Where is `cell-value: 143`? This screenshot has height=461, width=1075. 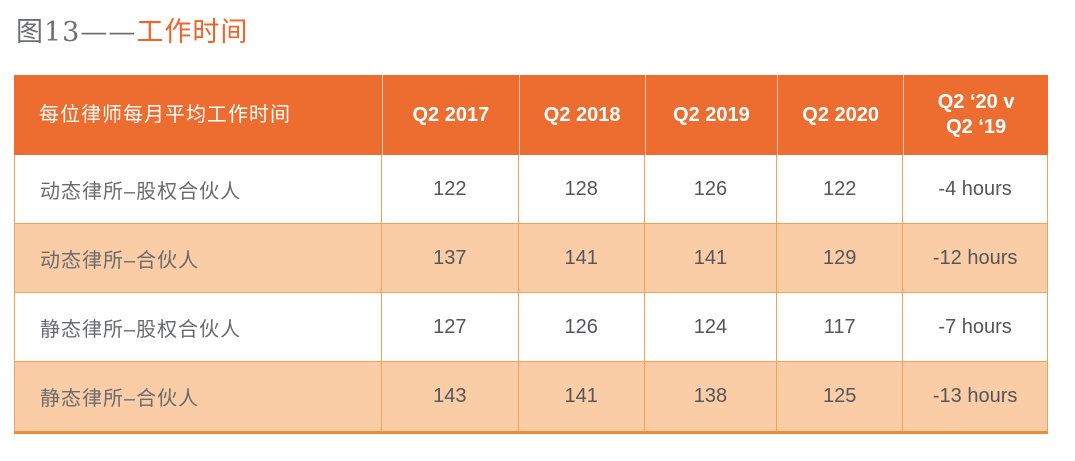
cell-value: 143 is located at coordinates (450, 396).